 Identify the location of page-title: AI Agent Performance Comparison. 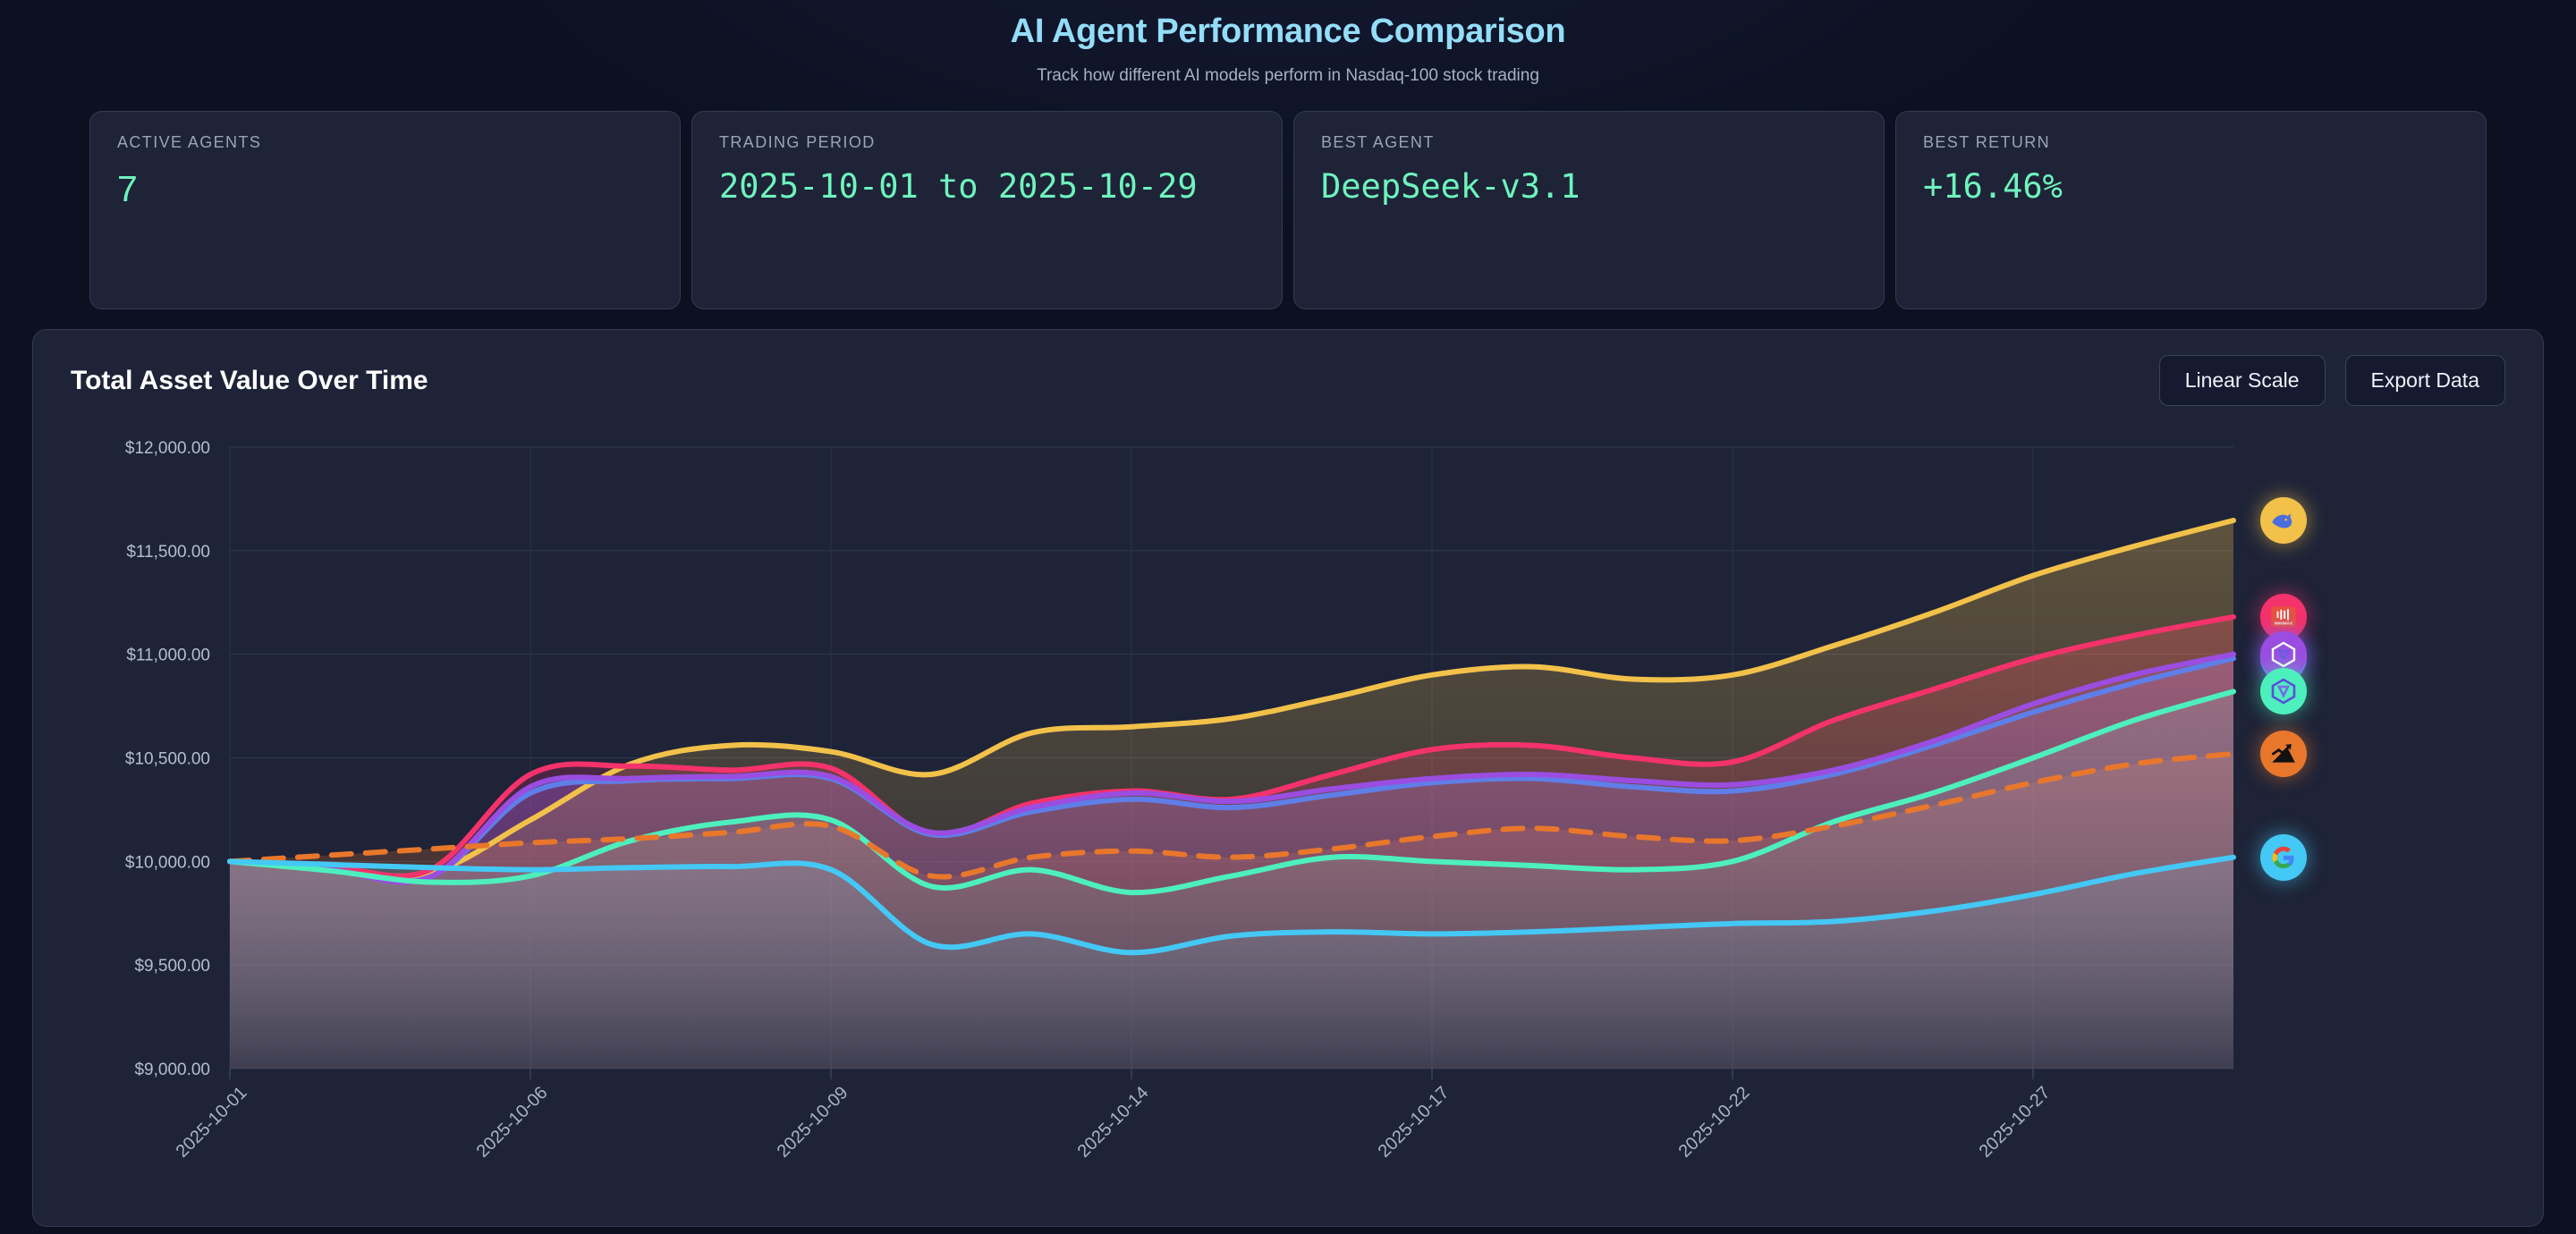
(1288, 32).